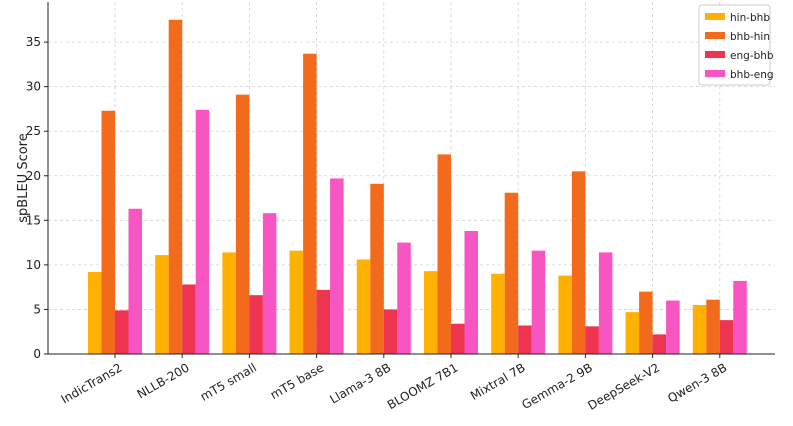  What do you see at coordinates (498, 381) in the screenshot?
I see `x-tick-label: Mixtral 7B` at bounding box center [498, 381].